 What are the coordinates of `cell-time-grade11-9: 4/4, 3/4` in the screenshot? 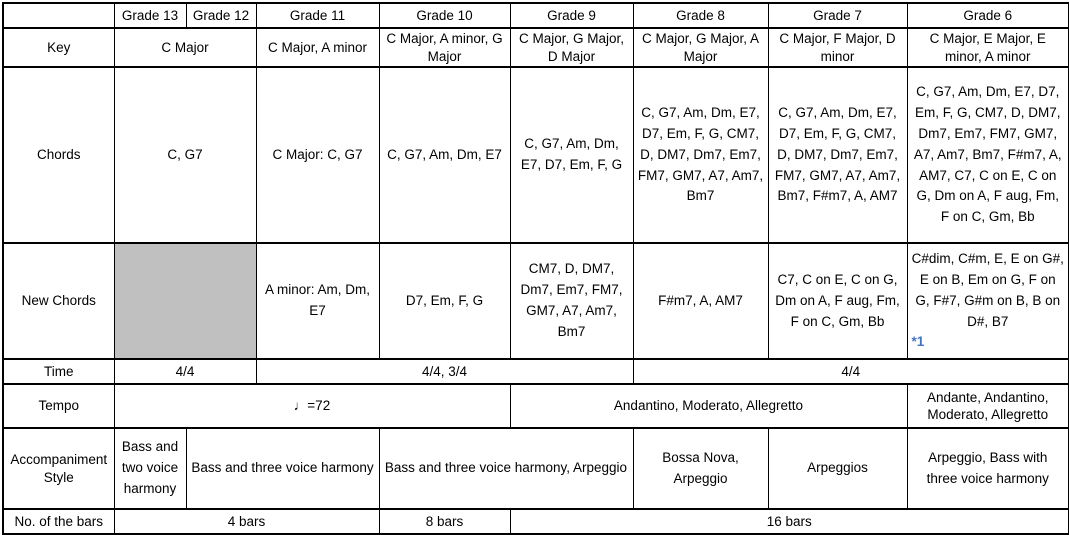 It's located at (444, 372).